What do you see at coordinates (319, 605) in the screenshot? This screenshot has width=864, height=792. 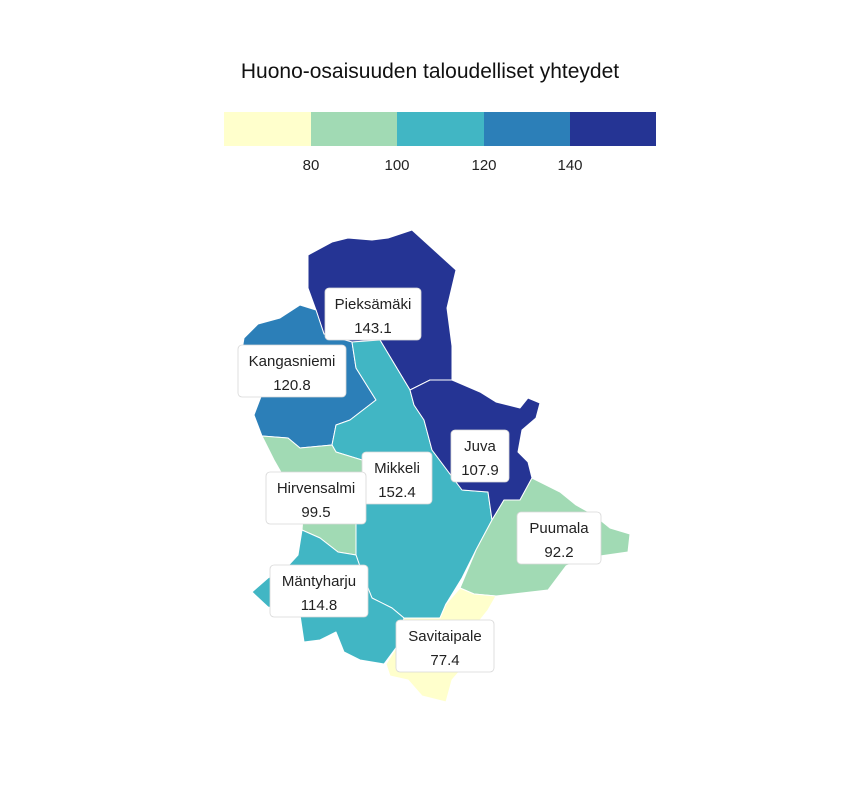 I see `region-value-label: 114.8` at bounding box center [319, 605].